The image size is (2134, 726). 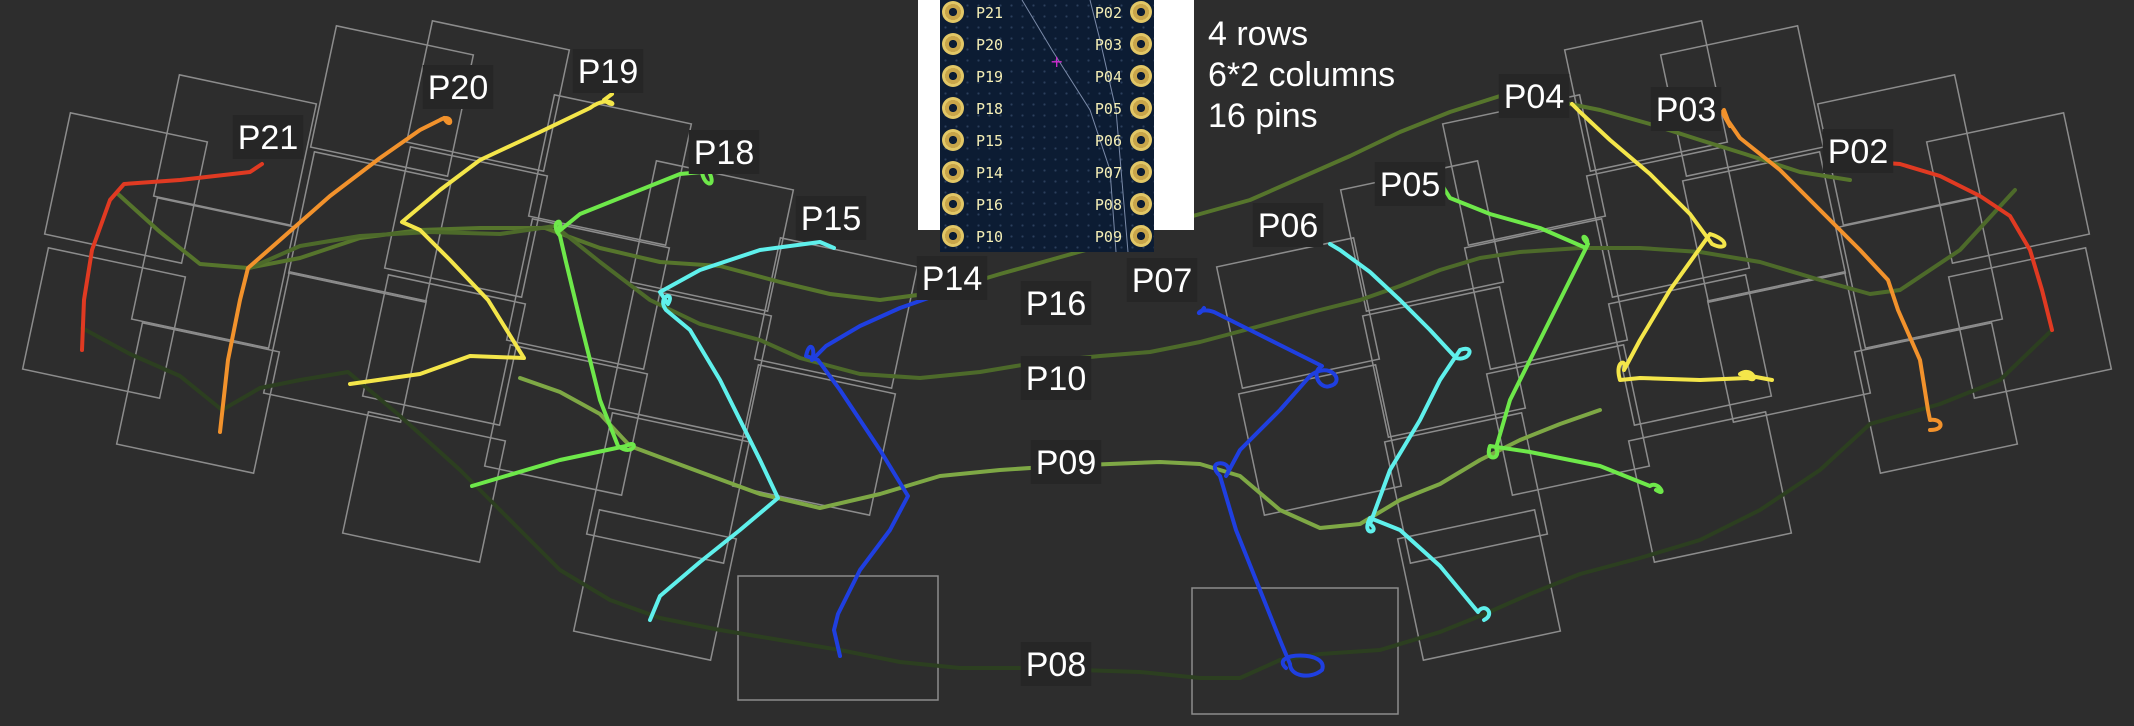 I want to click on trace-p21, so click(x=172, y=257).